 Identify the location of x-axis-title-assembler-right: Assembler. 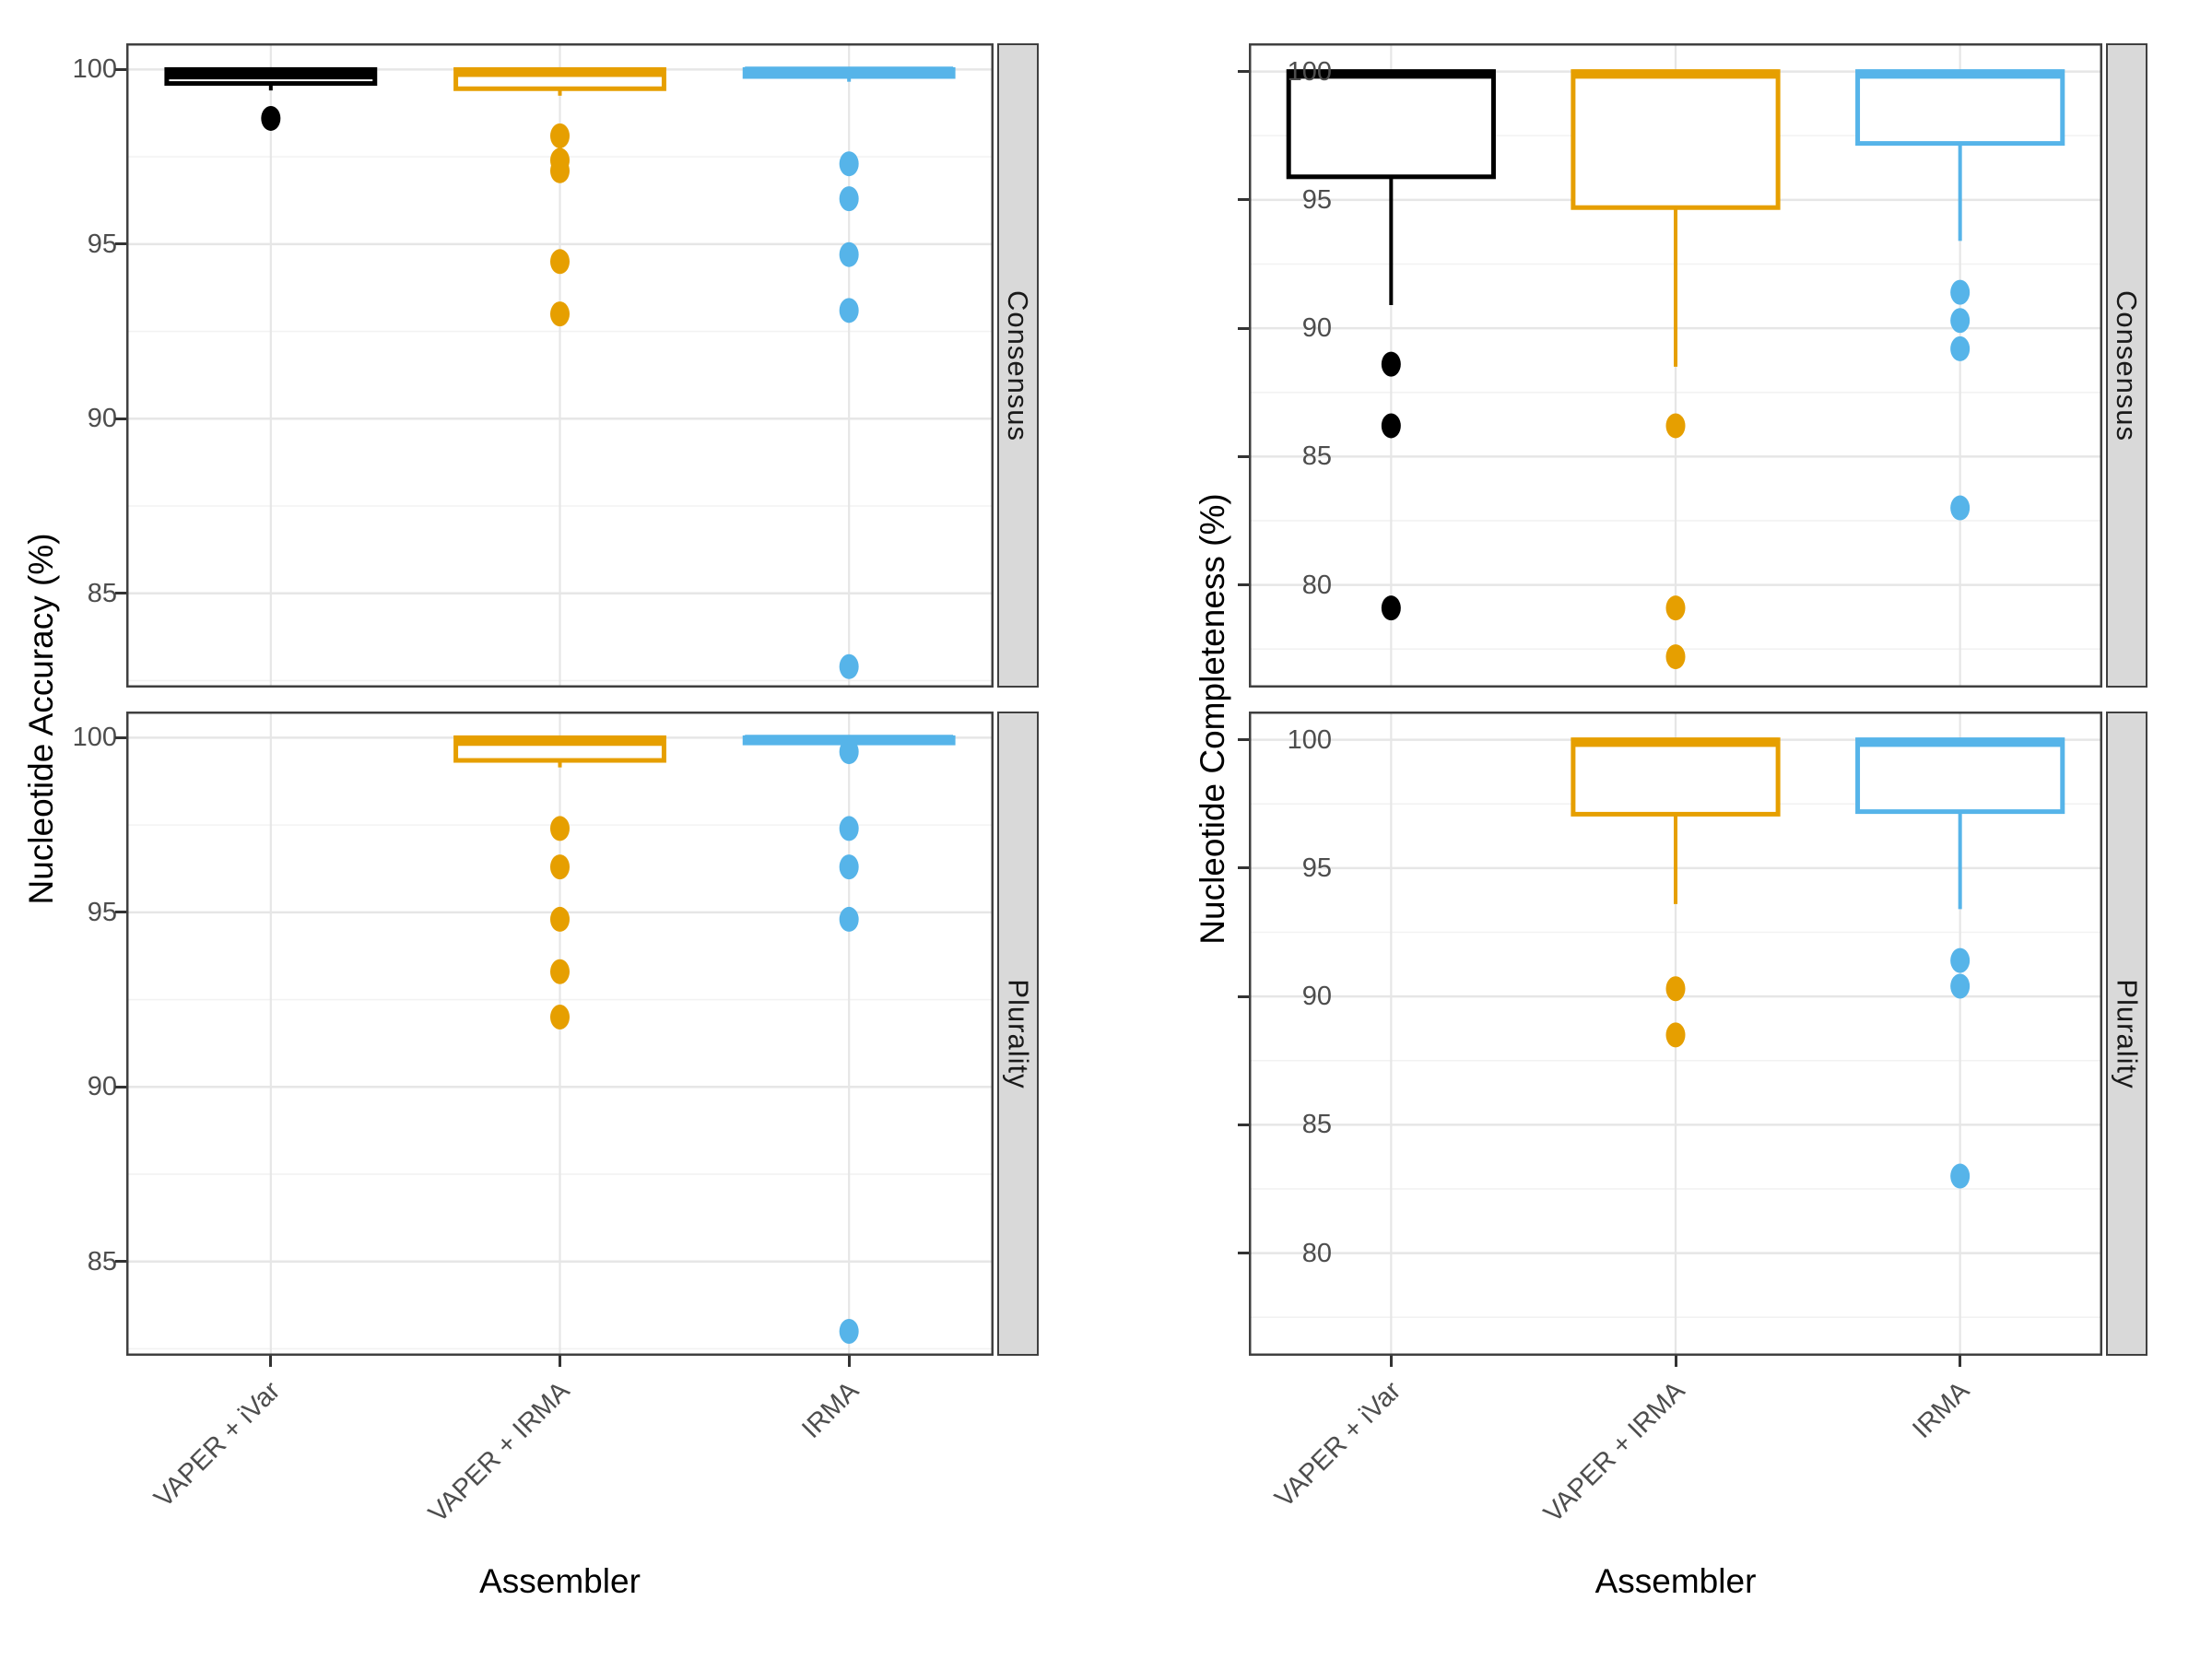
(1675, 1581).